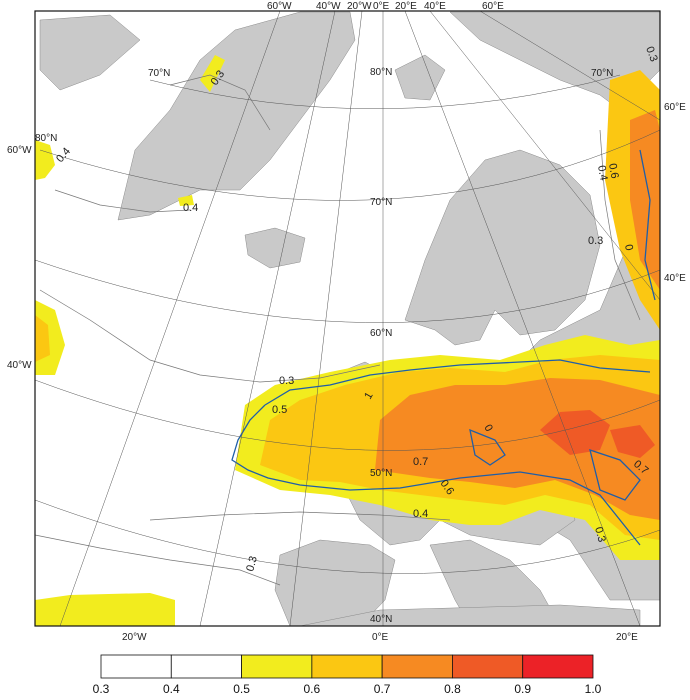  What do you see at coordinates (210, 336) in the screenshot?
I see `contour-0.3-atlantic` at bounding box center [210, 336].